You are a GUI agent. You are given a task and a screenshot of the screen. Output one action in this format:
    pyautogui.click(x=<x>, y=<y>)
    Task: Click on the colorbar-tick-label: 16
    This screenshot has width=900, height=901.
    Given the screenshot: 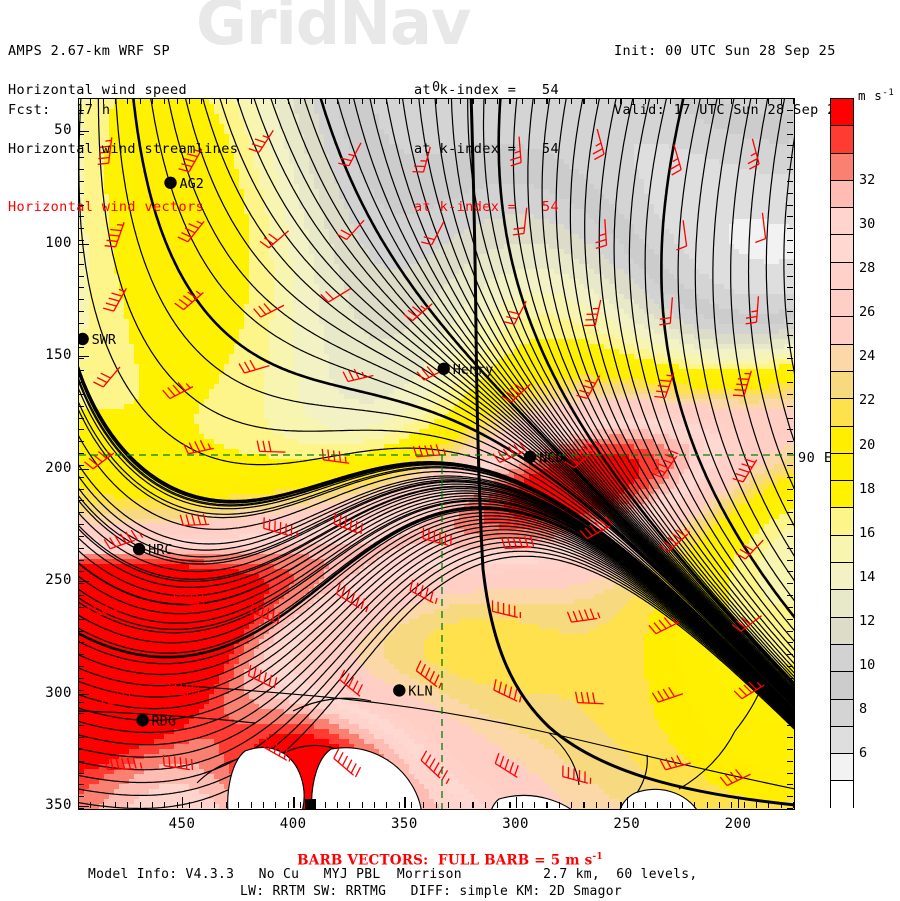 What is the action you would take?
    pyautogui.click(x=867, y=533)
    